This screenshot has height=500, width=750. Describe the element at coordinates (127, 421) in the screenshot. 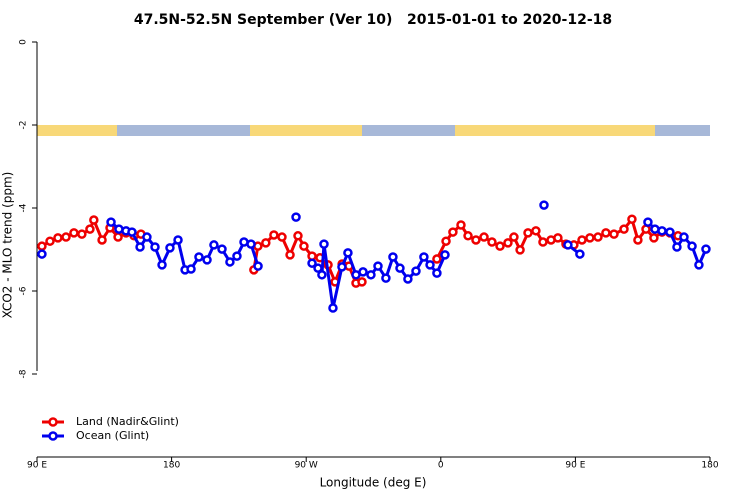

I see `legend-label: Land (Nadir&Glint)` at that location.